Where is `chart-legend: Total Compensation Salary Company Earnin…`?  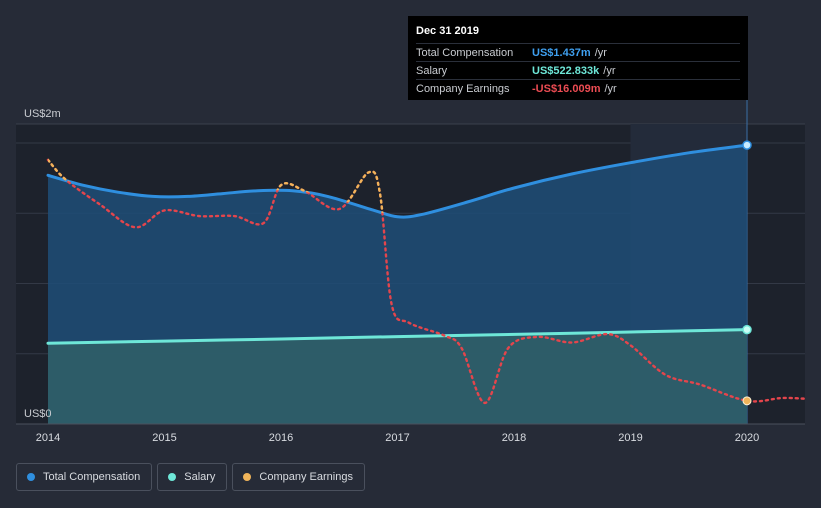
chart-legend: Total Compensation Salary Company Earnin… is located at coordinates (190, 477).